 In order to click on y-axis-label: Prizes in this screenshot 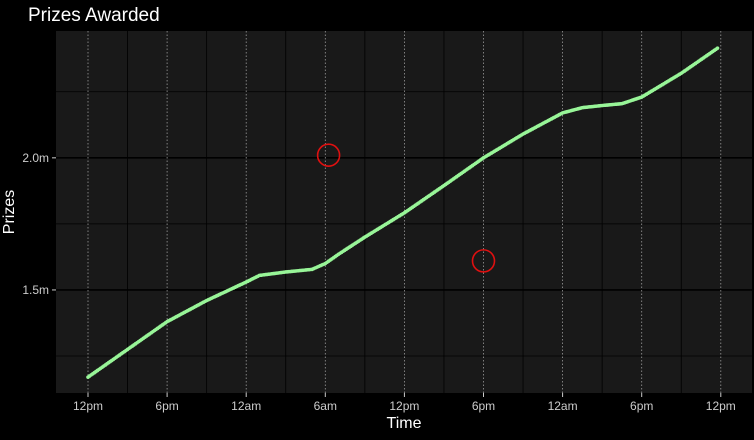, I will do `click(9, 212)`.